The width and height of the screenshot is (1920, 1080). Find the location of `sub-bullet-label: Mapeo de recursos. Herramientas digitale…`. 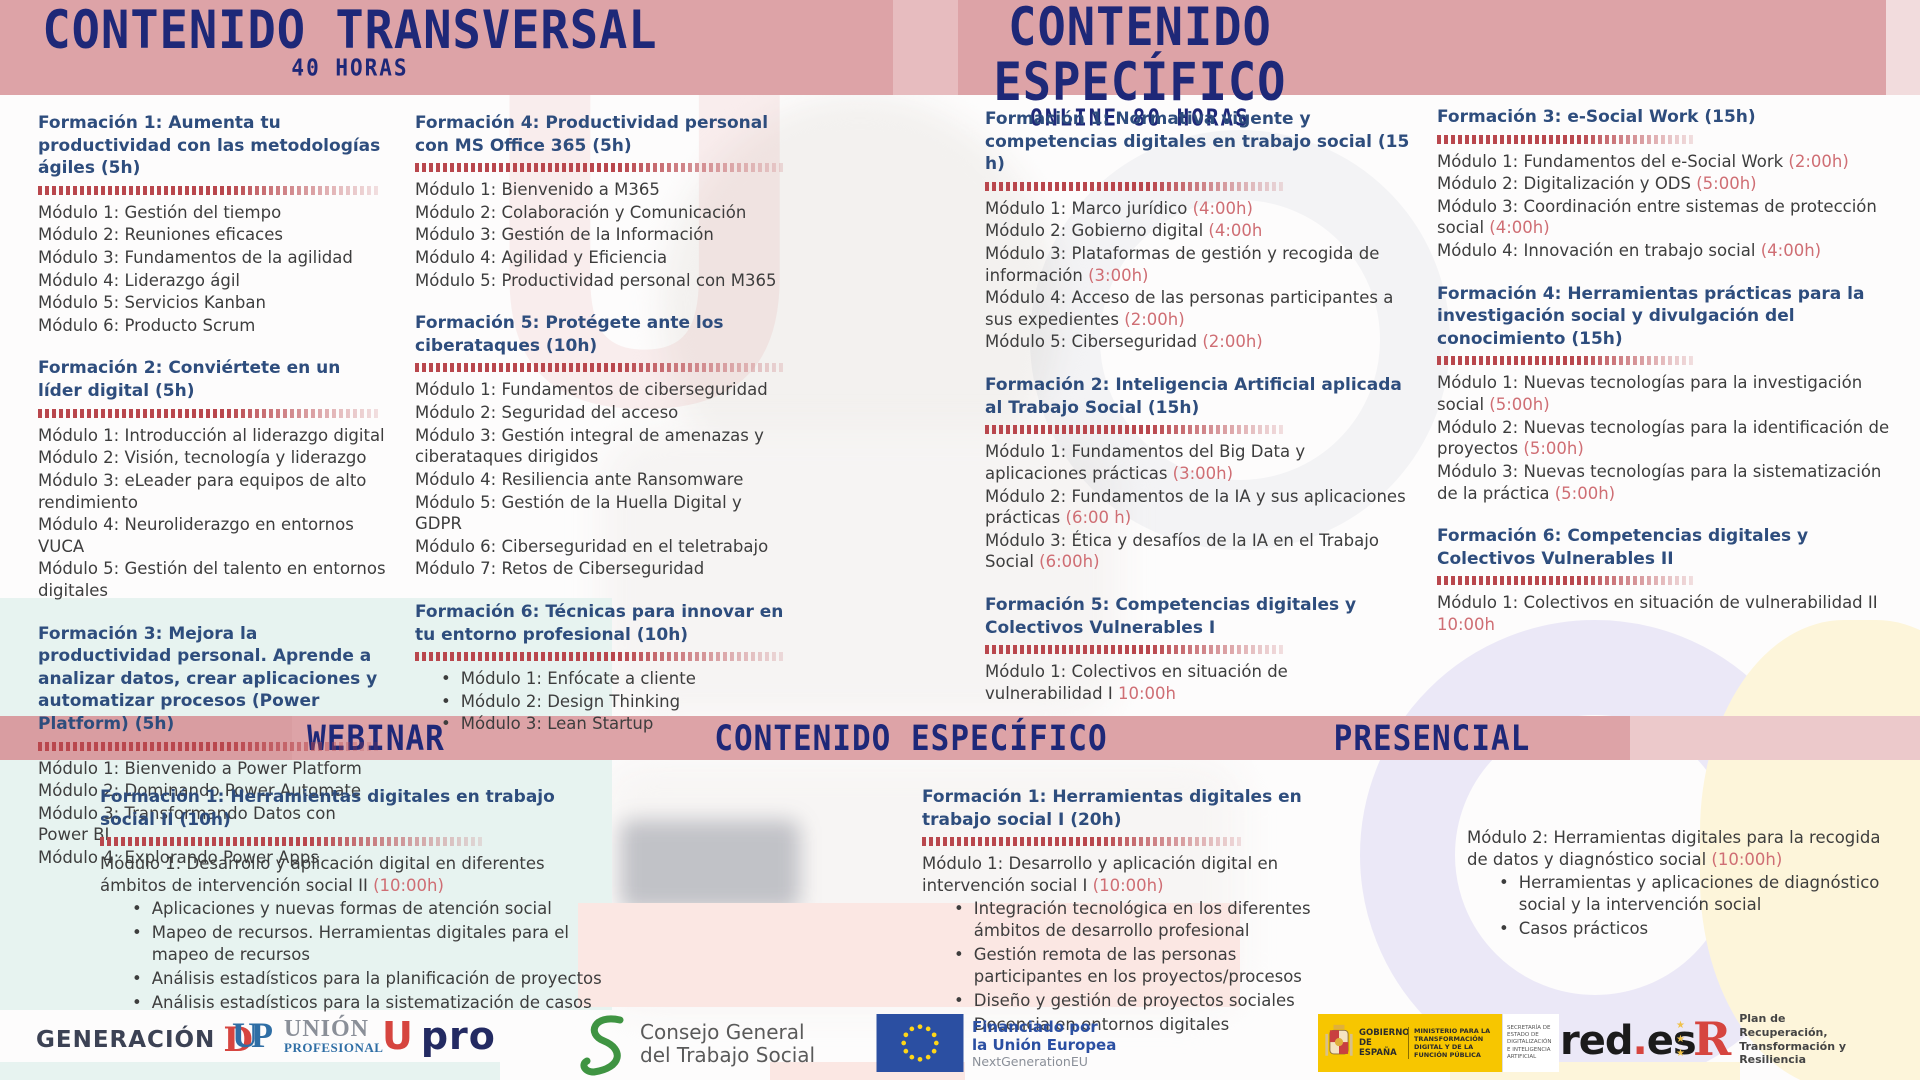

sub-bullet-label: Mapeo de recursos. Herramientas digitale… is located at coordinates (360, 944).